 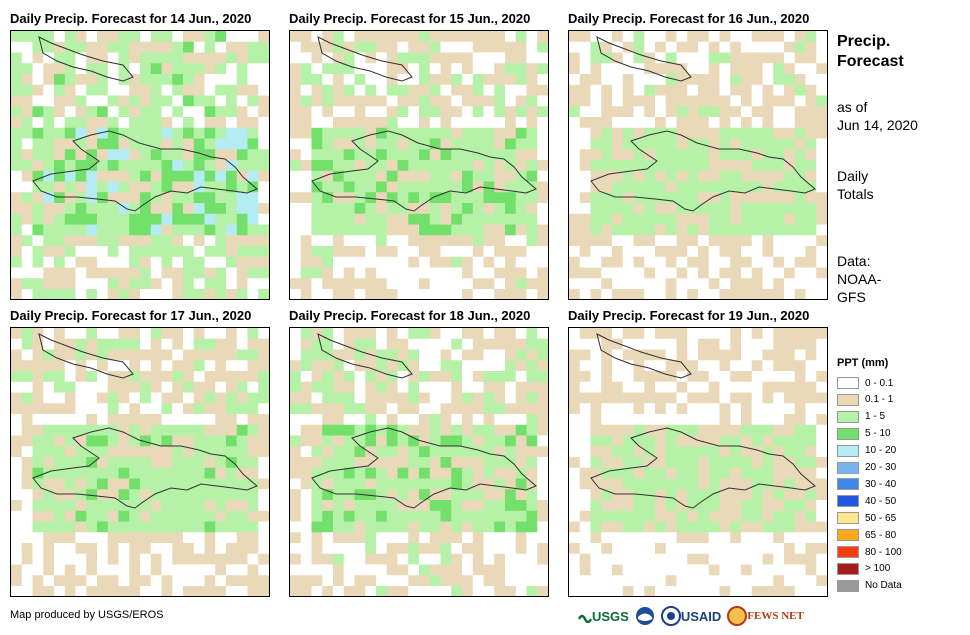 I want to click on coastline-outline, so click(x=644, y=59).